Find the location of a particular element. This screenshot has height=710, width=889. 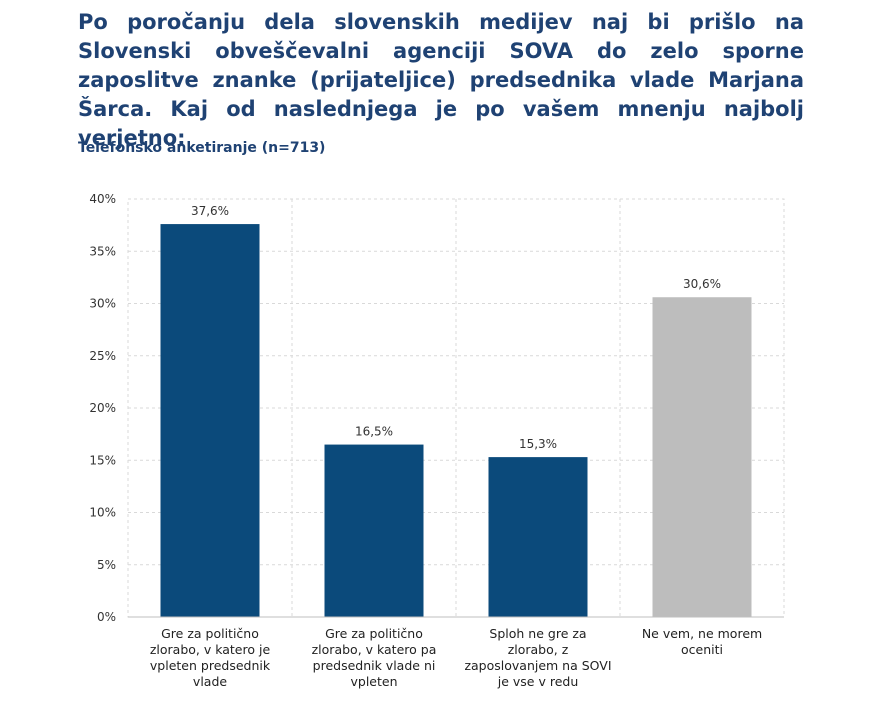

y-tick-label: 0% is located at coordinates (106, 617).